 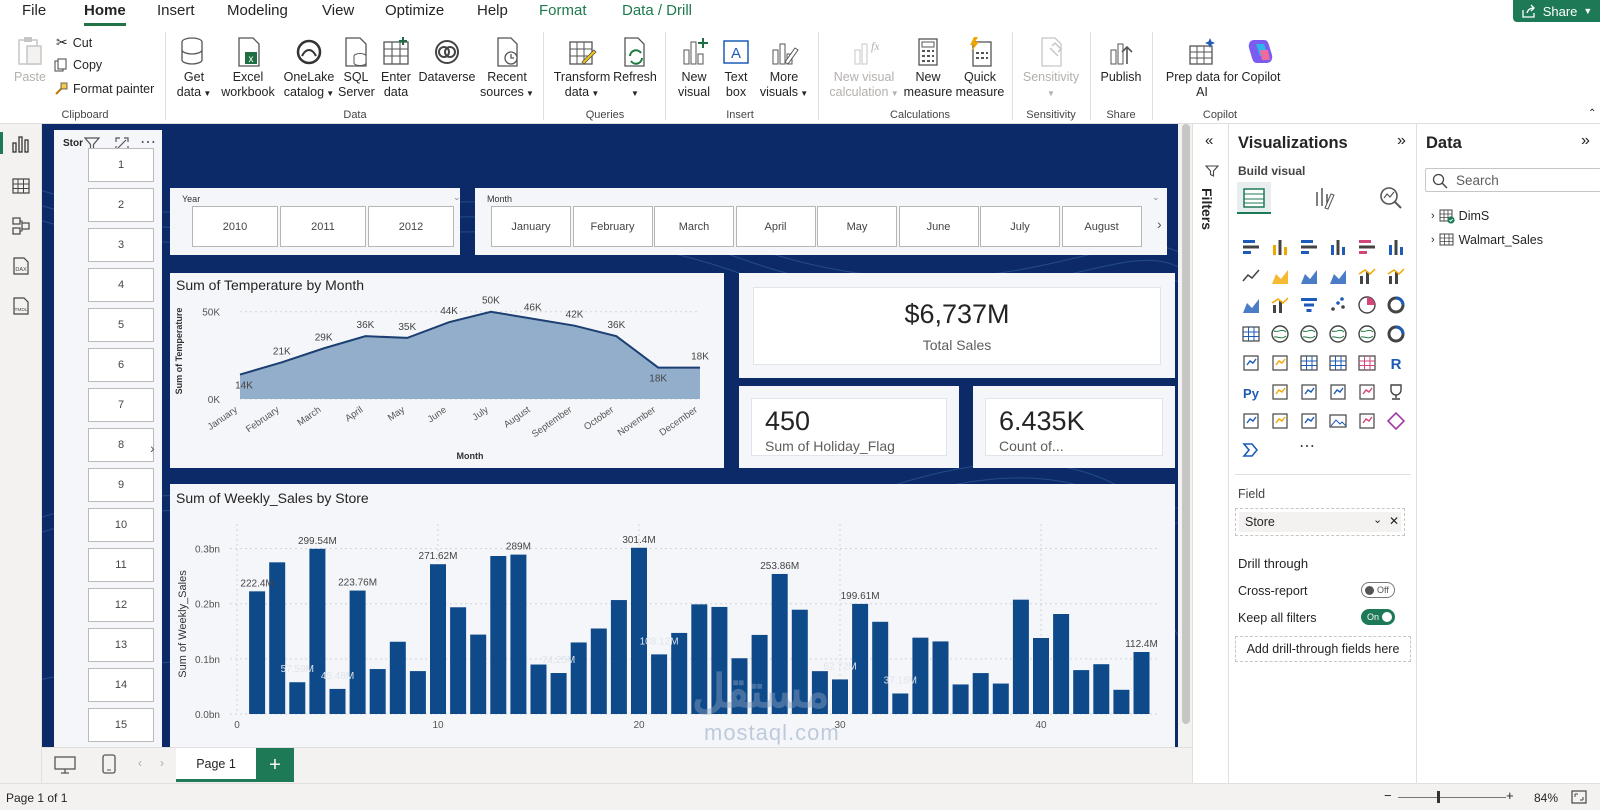 I want to click on month-slicer-item: July, so click(x=1020, y=226).